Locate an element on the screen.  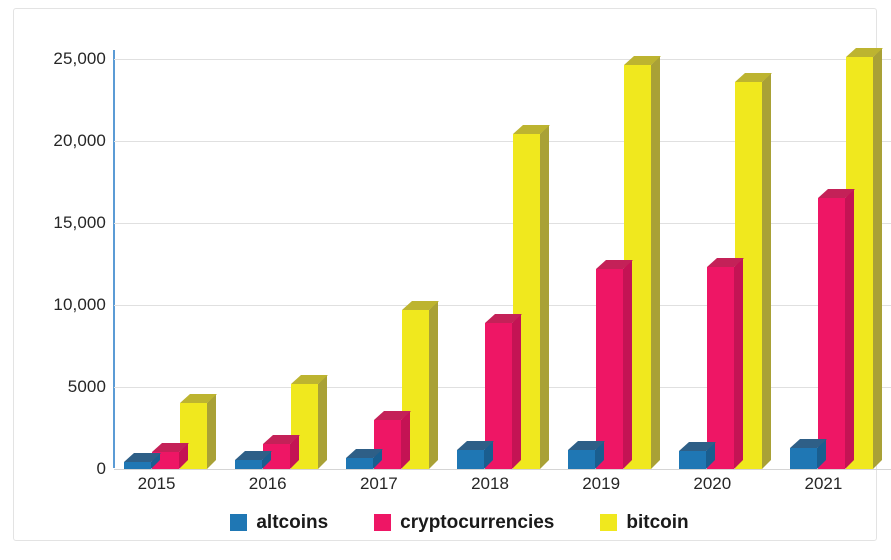
bar-cryptocurrencies-2020 is located at coordinates (726, 363).